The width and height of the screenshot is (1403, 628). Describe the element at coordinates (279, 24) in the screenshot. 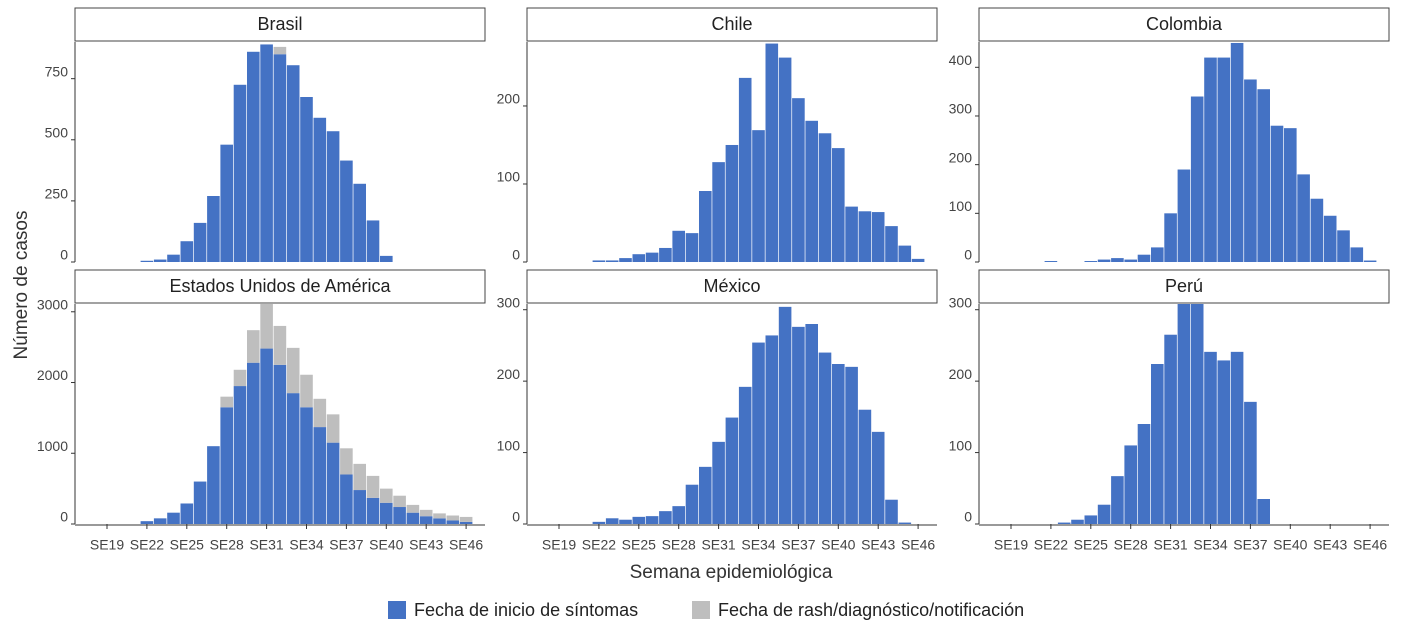

I see `panel-title: Brasil` at that location.